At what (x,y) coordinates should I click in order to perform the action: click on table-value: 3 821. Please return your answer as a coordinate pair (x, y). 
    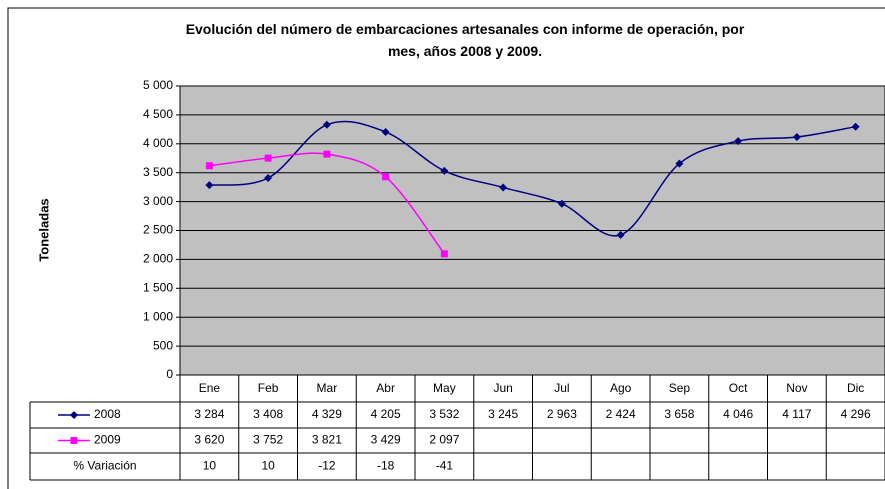
    Looking at the image, I should click on (327, 440).